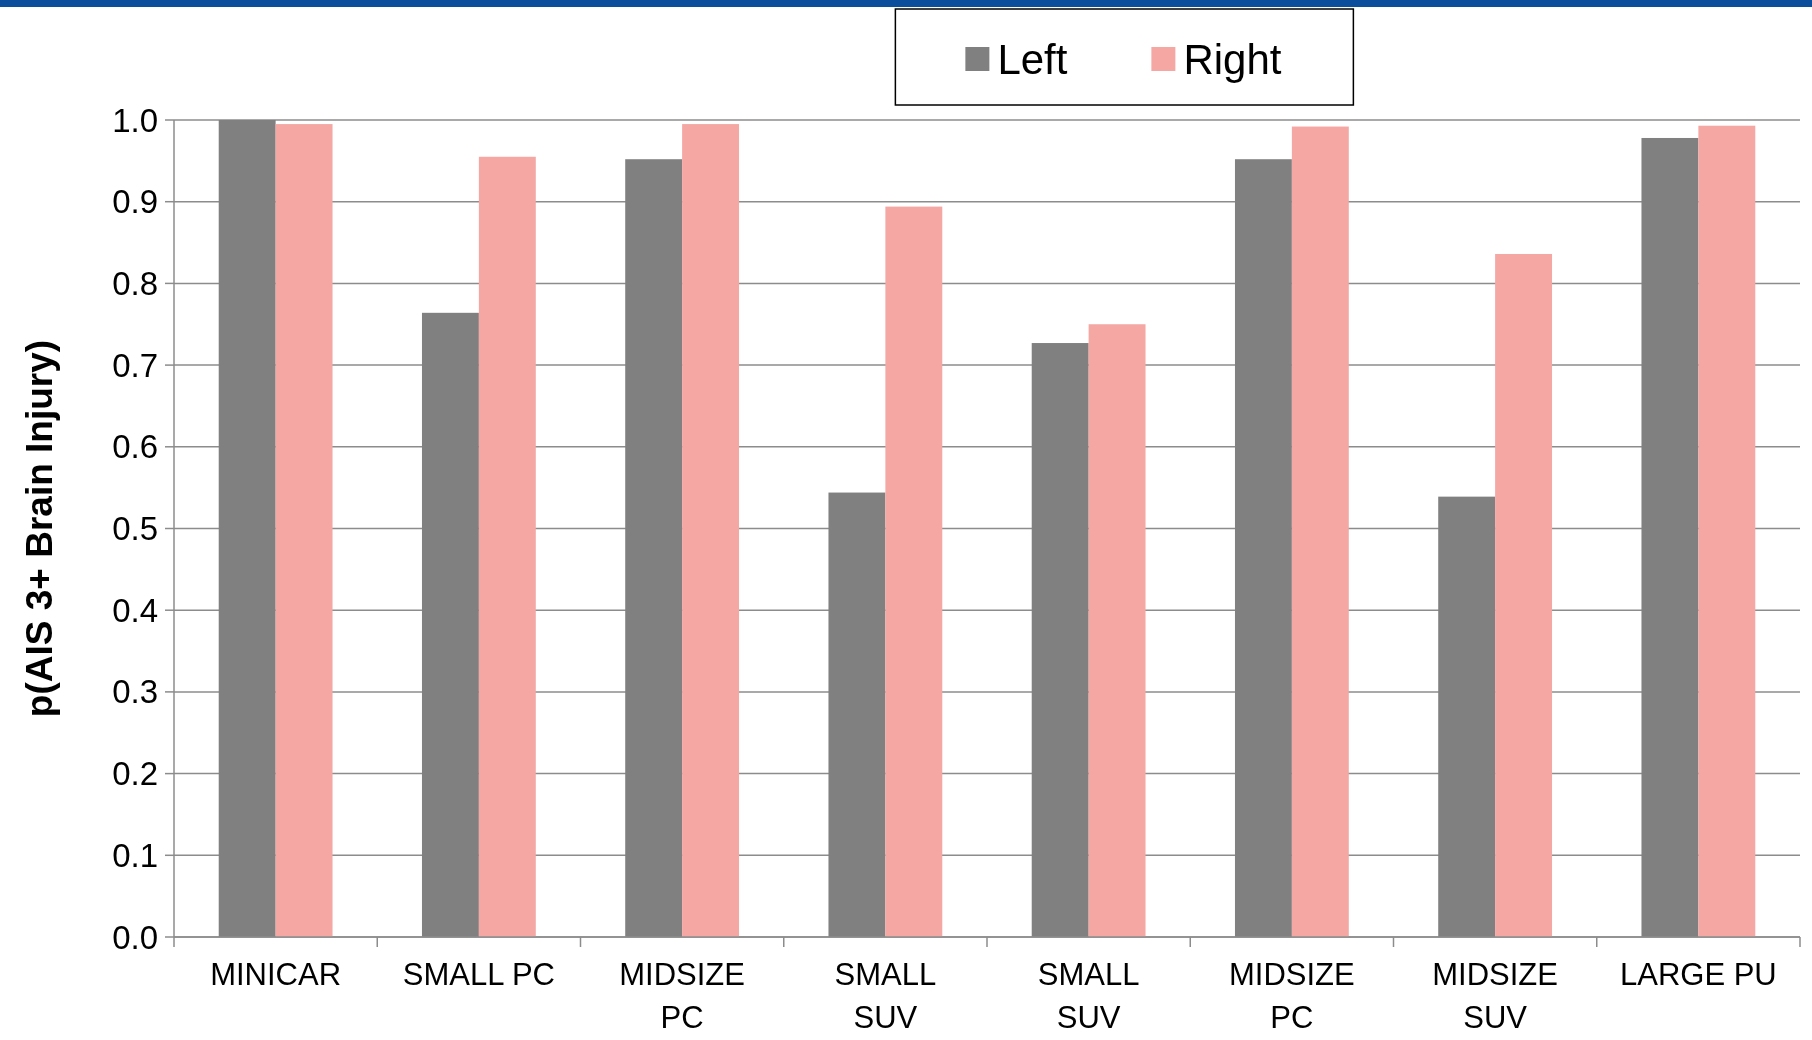 Image resolution: width=1812 pixels, height=1040 pixels. Describe the element at coordinates (135, 774) in the screenshot. I see `y-tick-label: 0.2` at that location.